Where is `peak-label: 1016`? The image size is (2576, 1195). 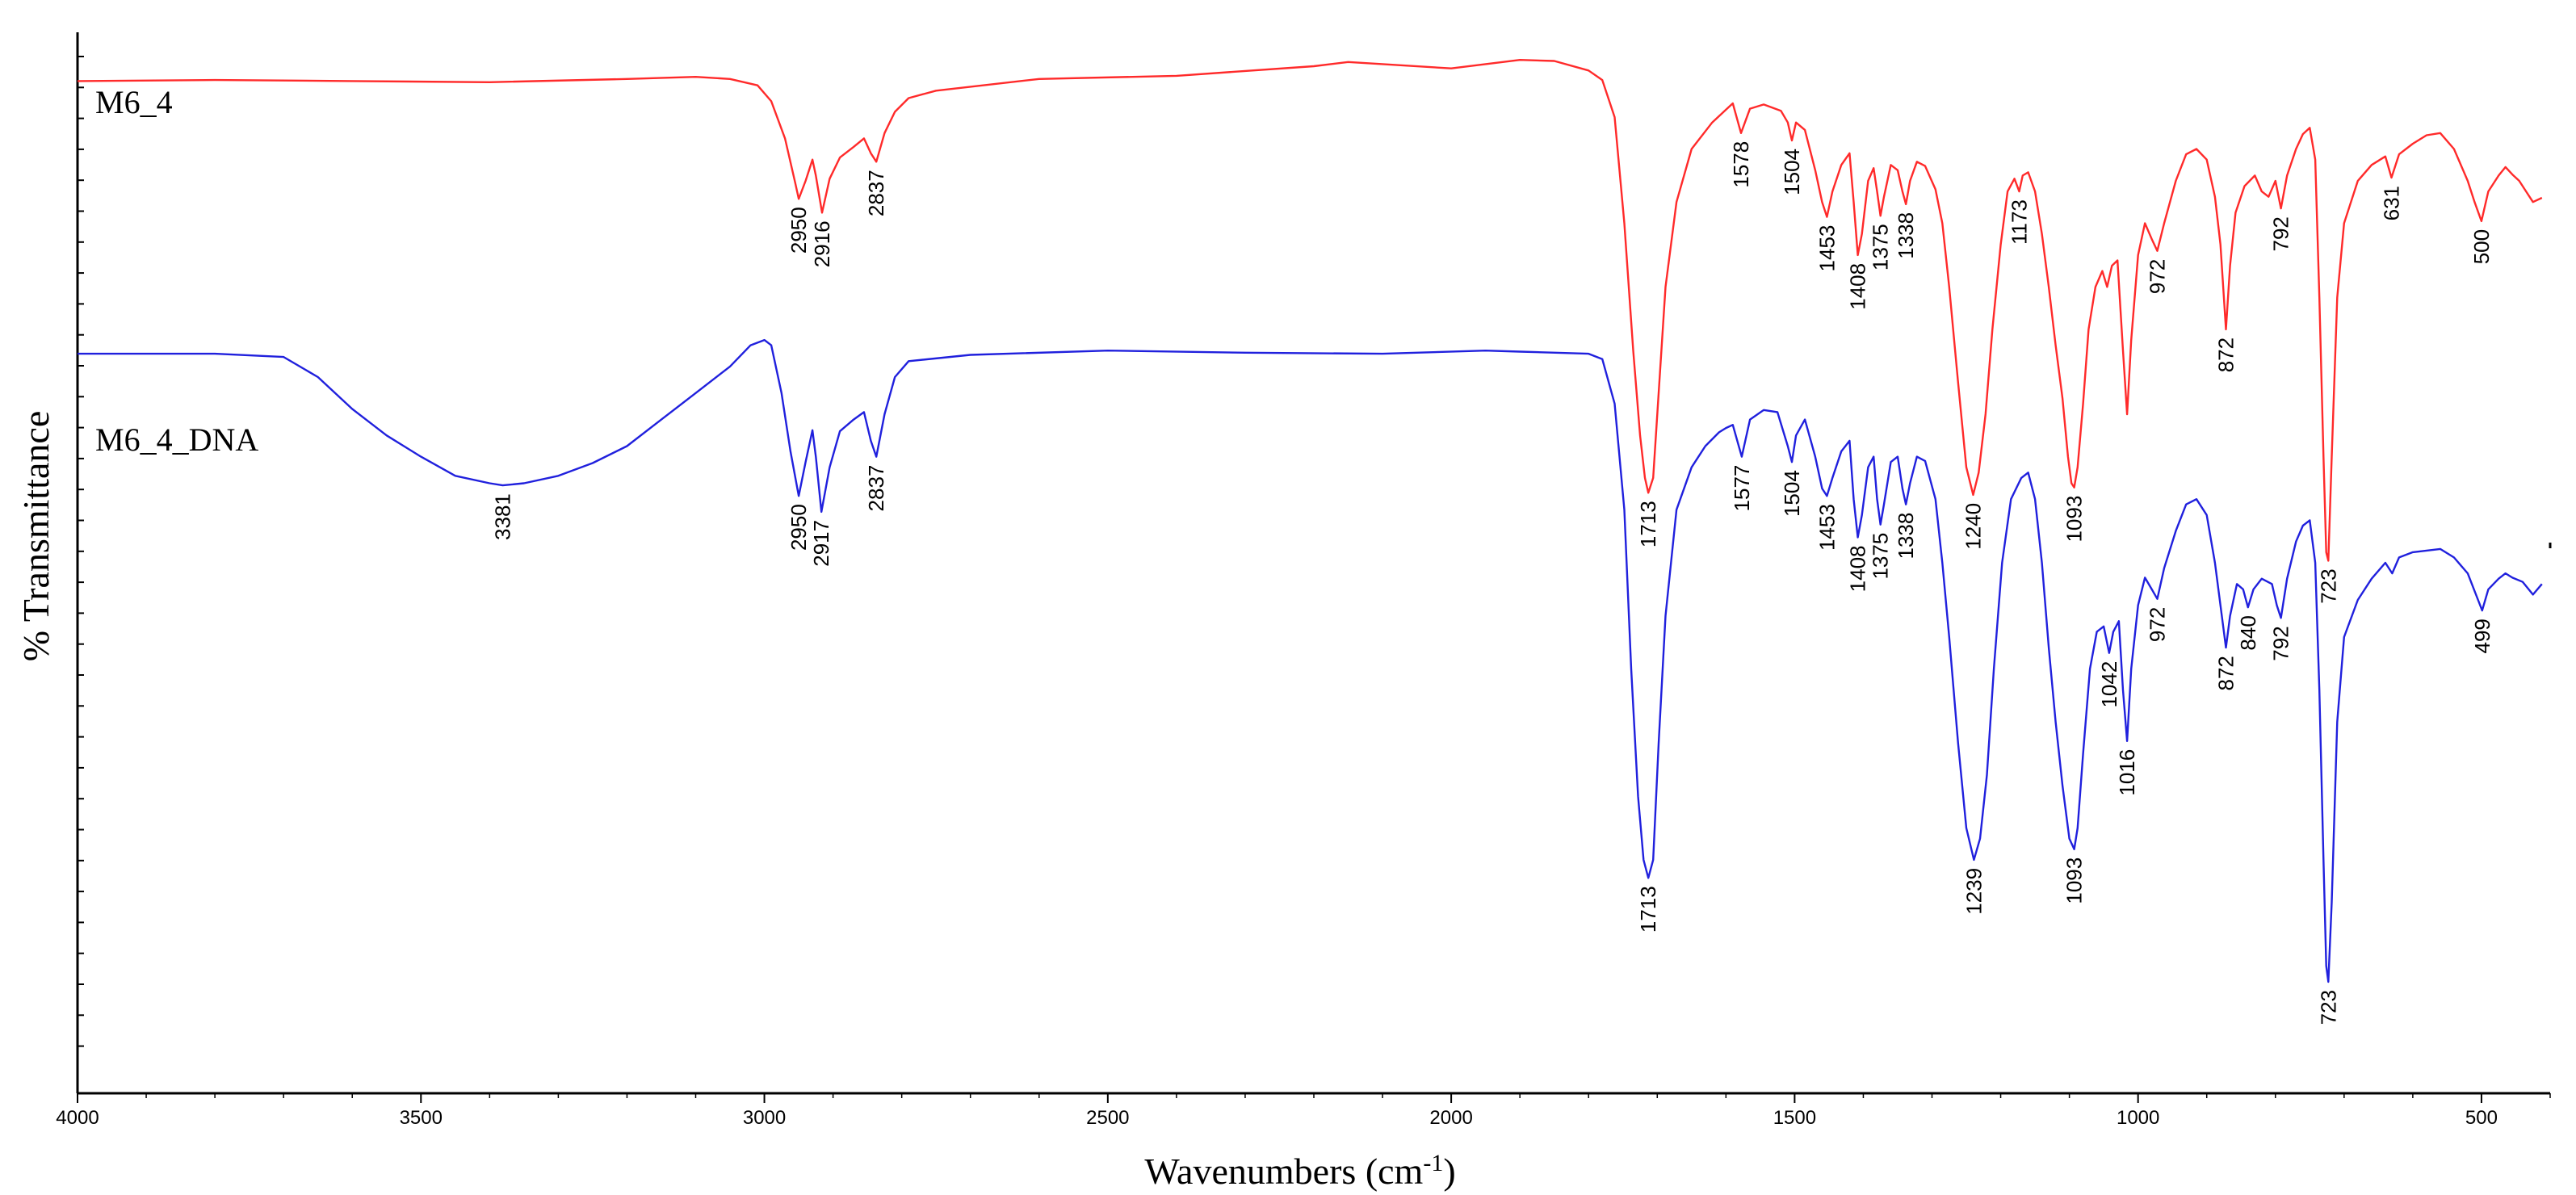 peak-label: 1016 is located at coordinates (2127, 772).